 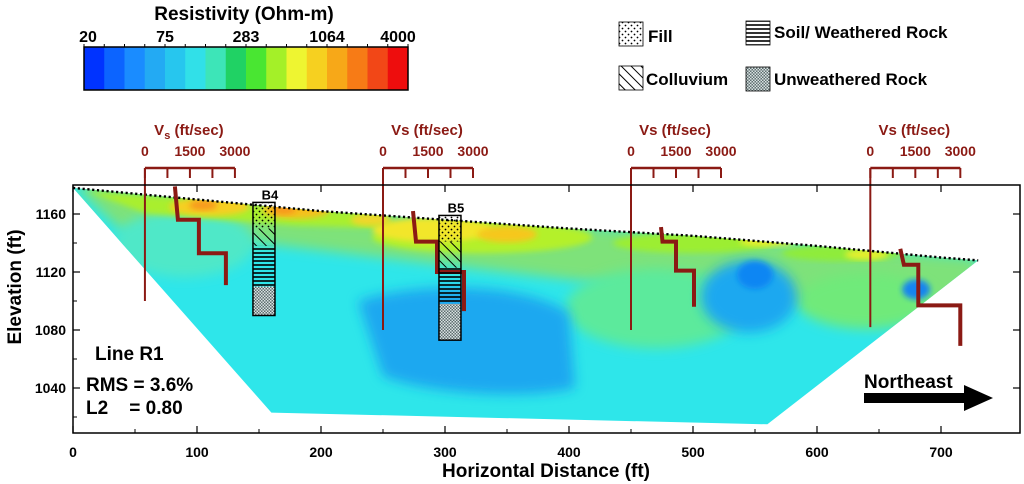 I want to click on x-axis-tick-label: 0, so click(x=73, y=452).